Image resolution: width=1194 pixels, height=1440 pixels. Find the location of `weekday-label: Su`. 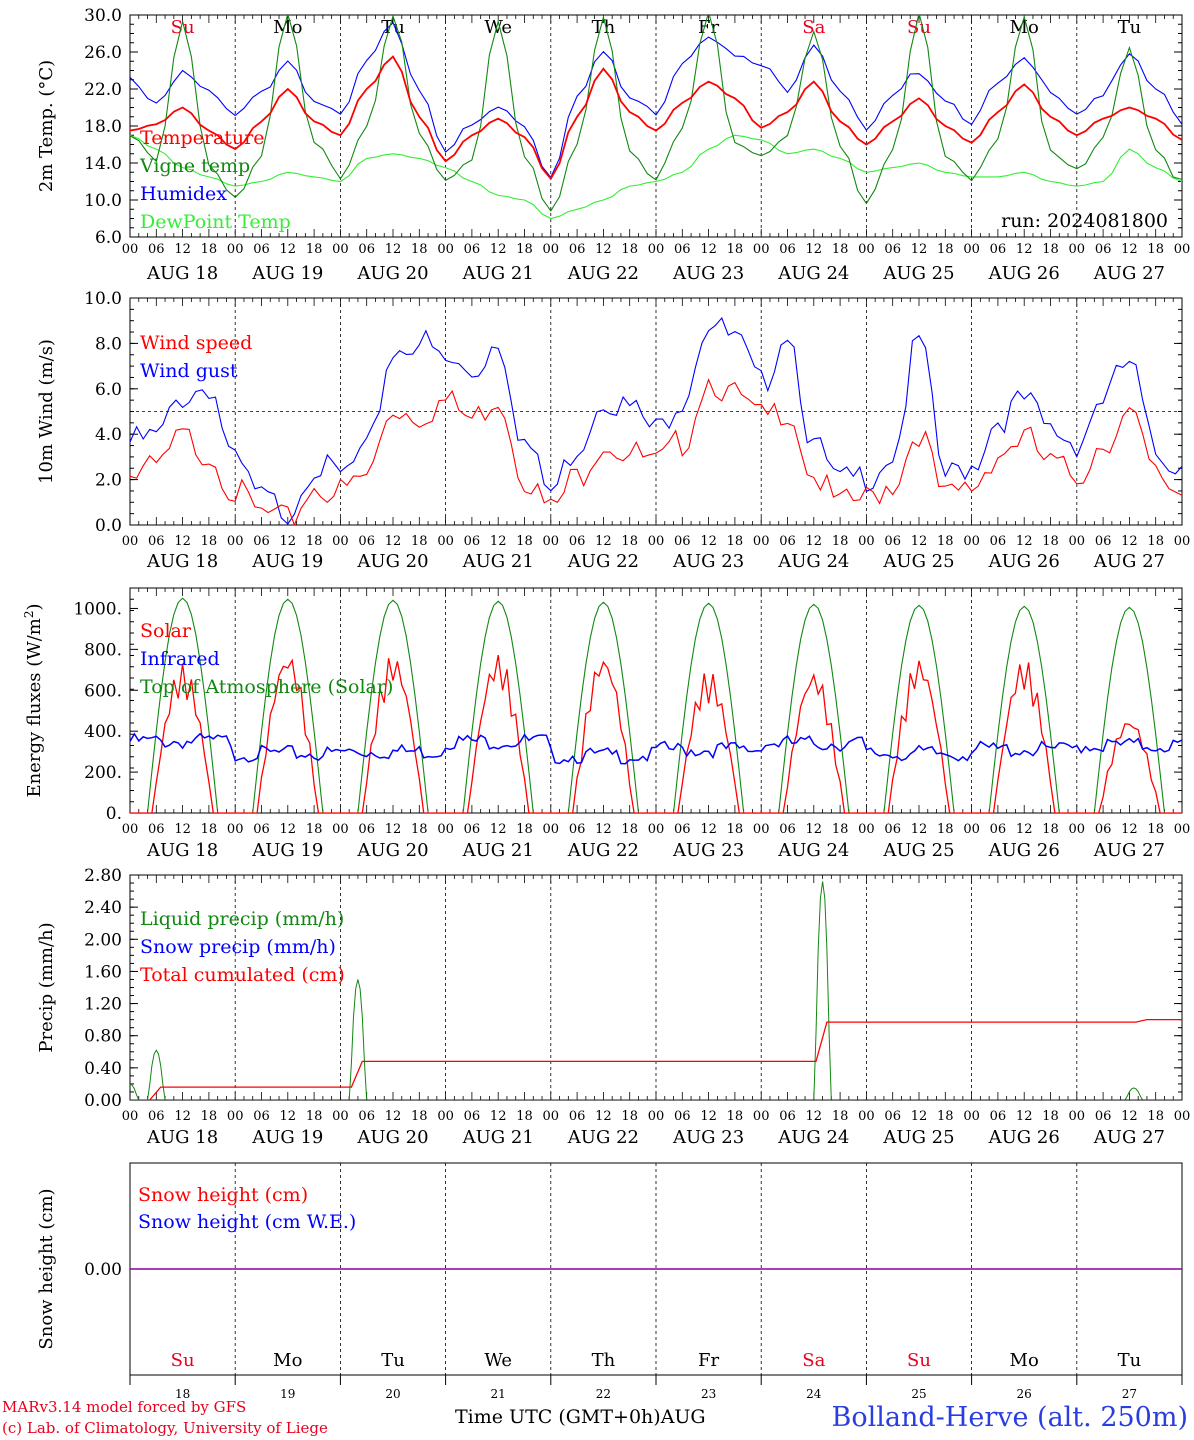

weekday-label: Su is located at coordinates (183, 1360).